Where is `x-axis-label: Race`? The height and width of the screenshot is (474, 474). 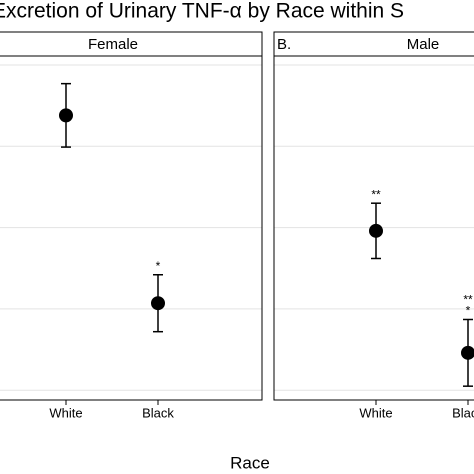 x-axis-label: Race is located at coordinates (250, 462).